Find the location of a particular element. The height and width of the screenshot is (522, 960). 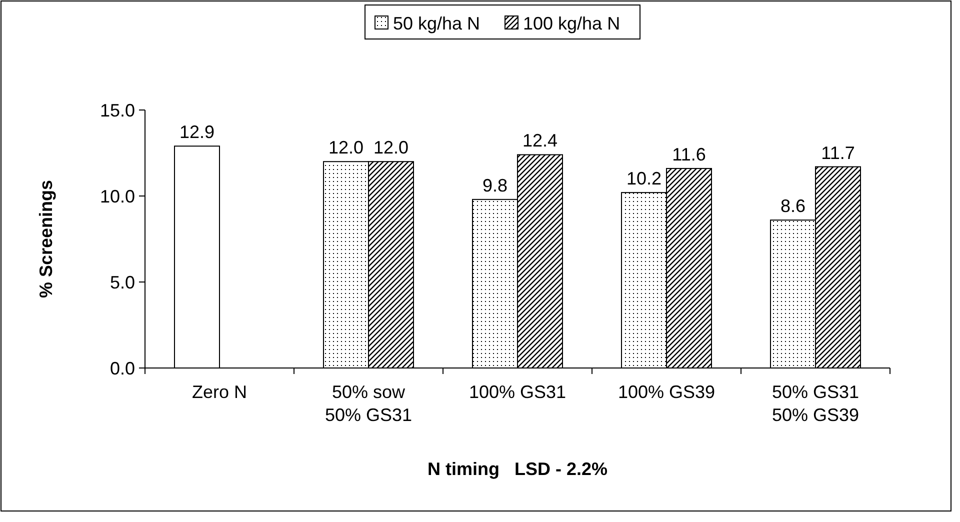

data-label: 11.6 is located at coordinates (689, 154).